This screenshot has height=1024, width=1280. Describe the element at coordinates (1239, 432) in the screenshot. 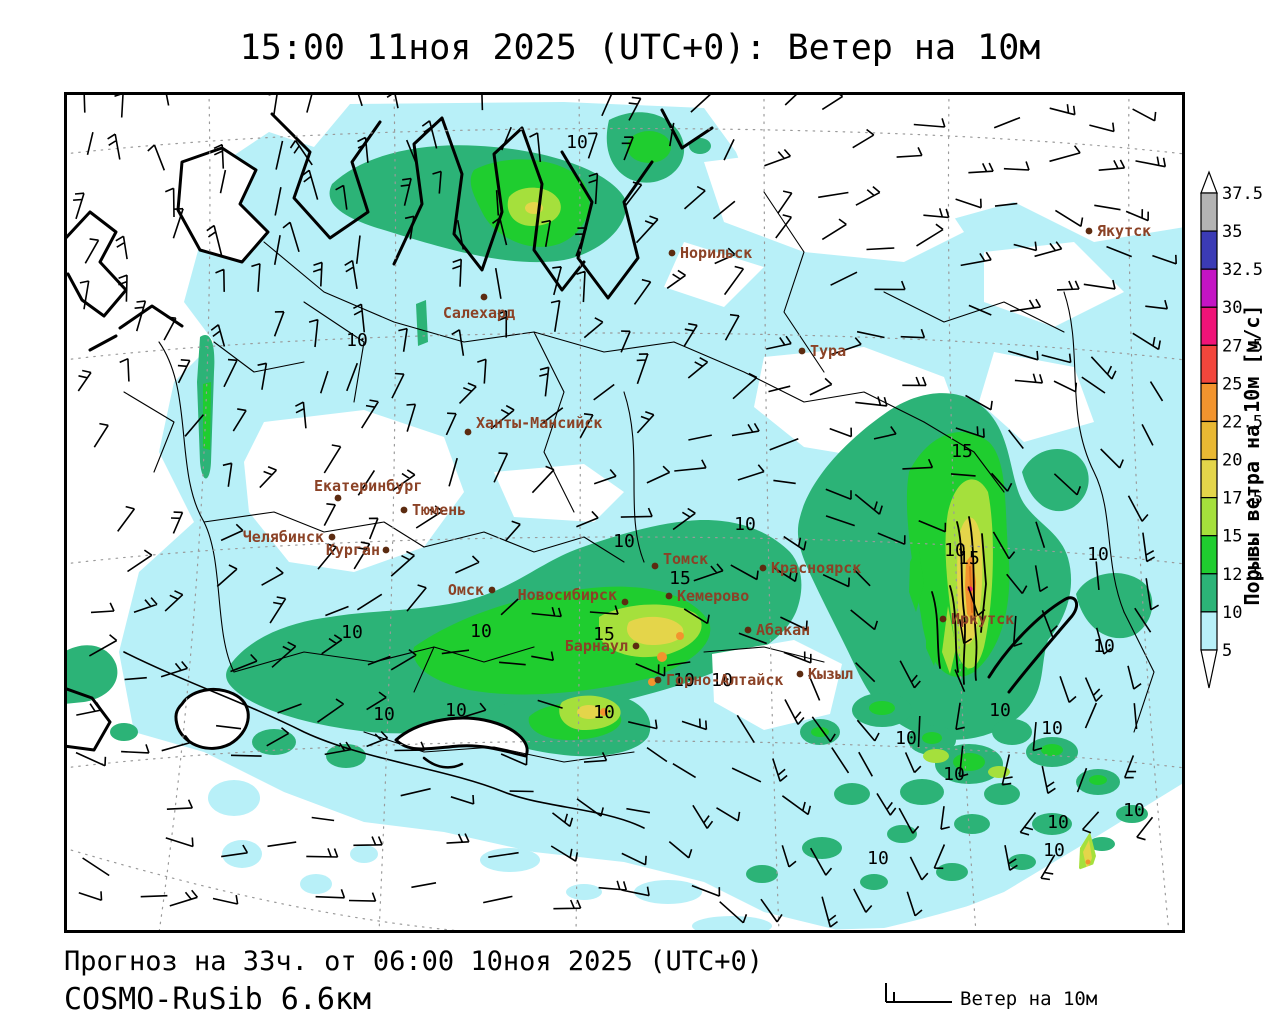

I see `colorbar: 37.5 35 32.5 30 27.5 25 22.5 20 17.5 15 12.5 10 5` at that location.